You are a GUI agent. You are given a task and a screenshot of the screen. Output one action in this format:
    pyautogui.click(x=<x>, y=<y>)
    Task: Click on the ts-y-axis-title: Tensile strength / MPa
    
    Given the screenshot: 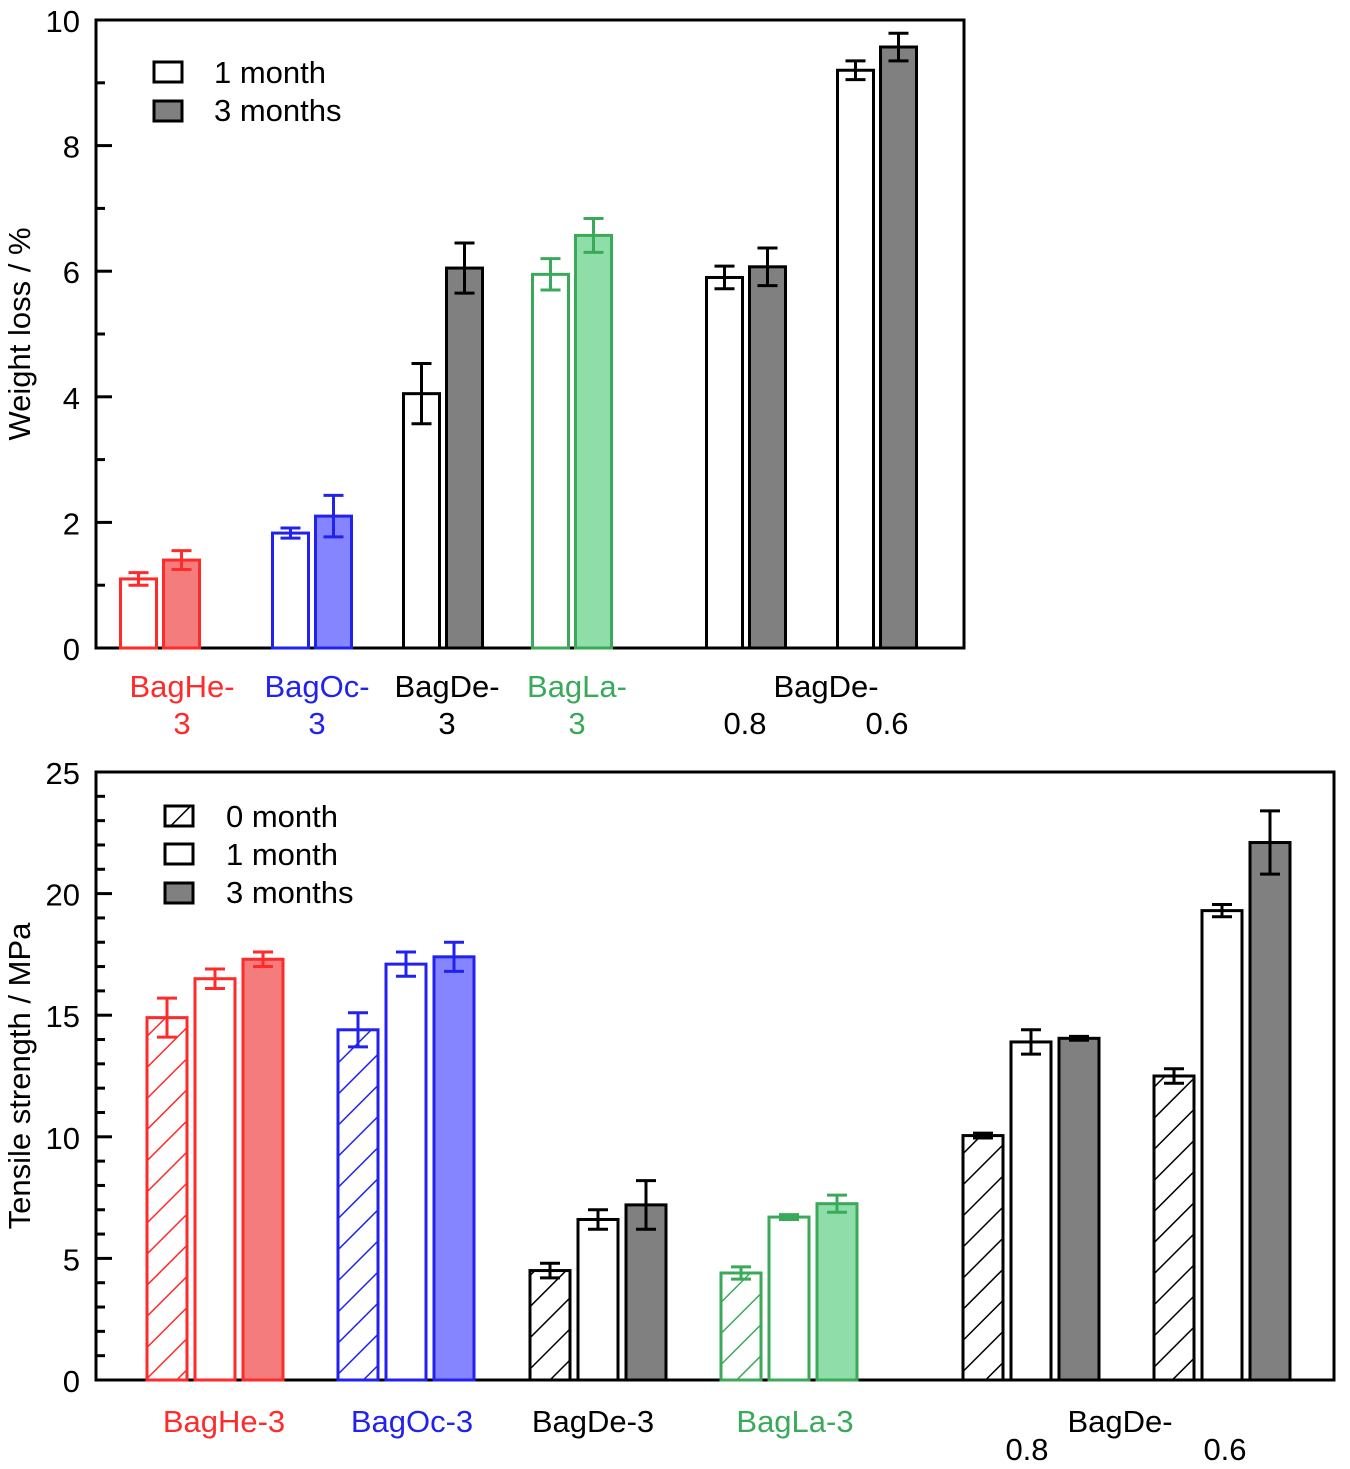 What is the action you would take?
    pyautogui.click(x=19, y=1075)
    